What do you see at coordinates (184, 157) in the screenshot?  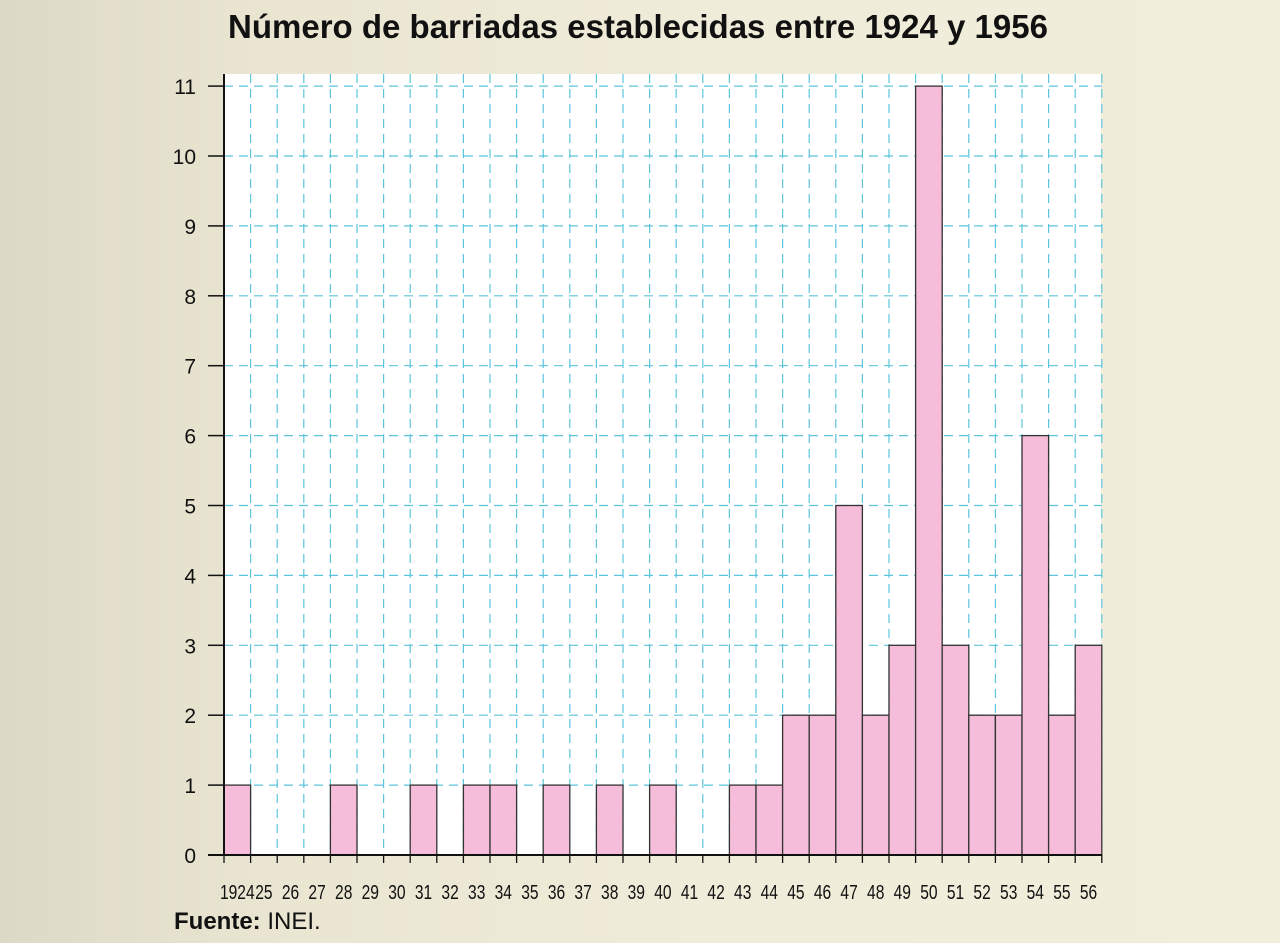 I see `y-tick-label: 10` at bounding box center [184, 157].